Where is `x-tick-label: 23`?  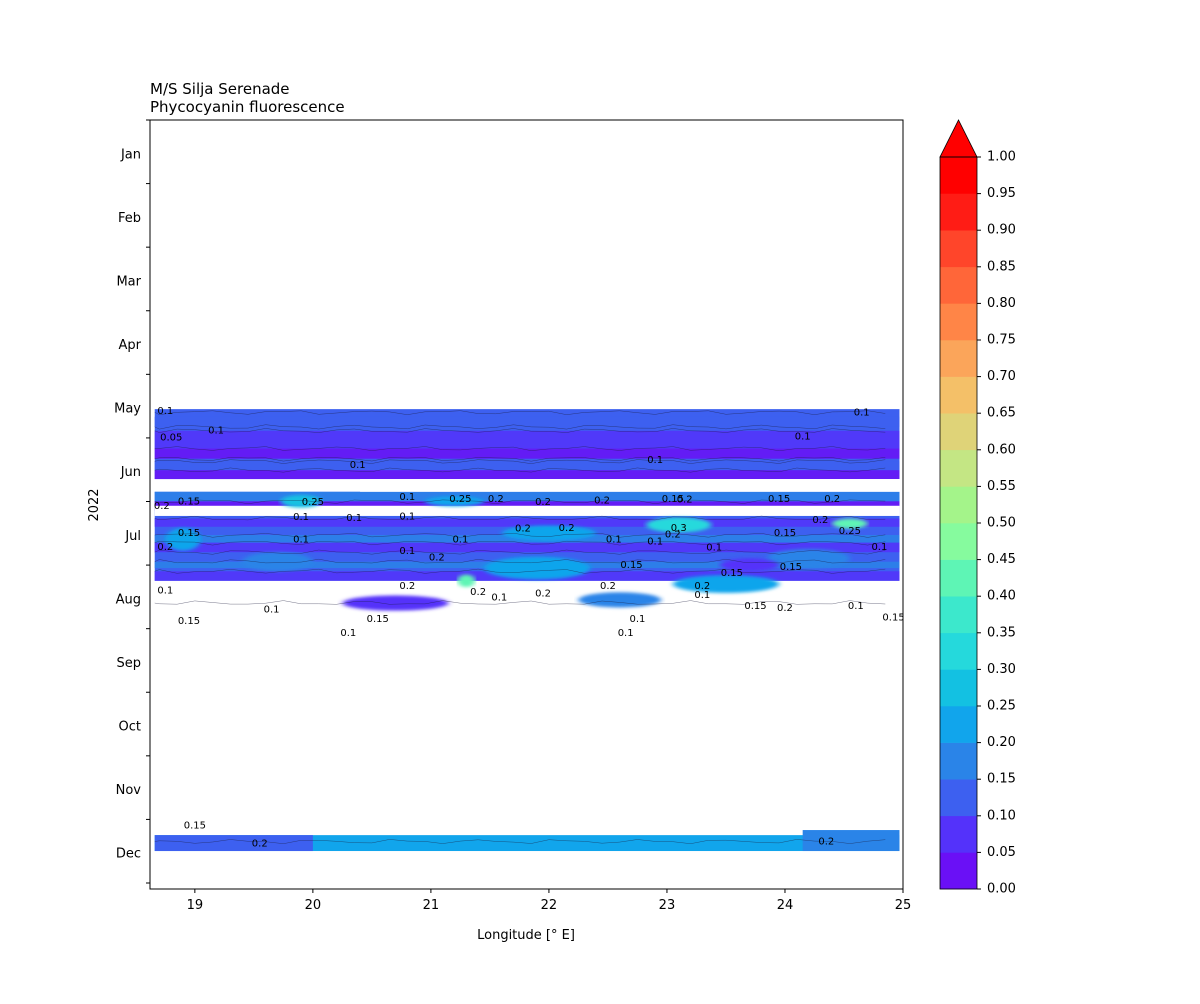 x-tick-label: 23 is located at coordinates (667, 905).